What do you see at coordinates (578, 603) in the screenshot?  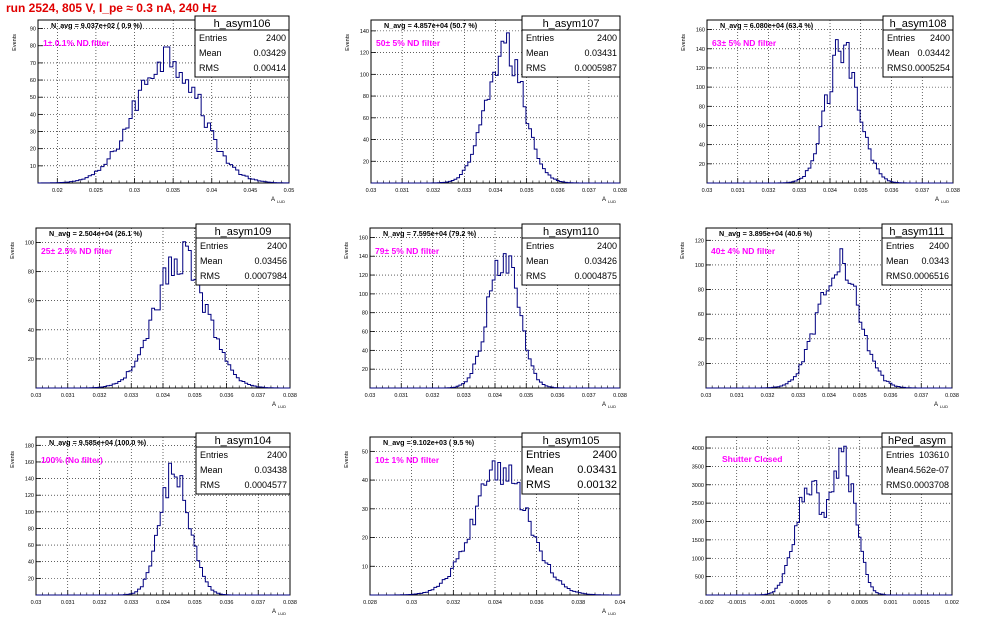 I see `x-tick-label: 0.038` at bounding box center [578, 603].